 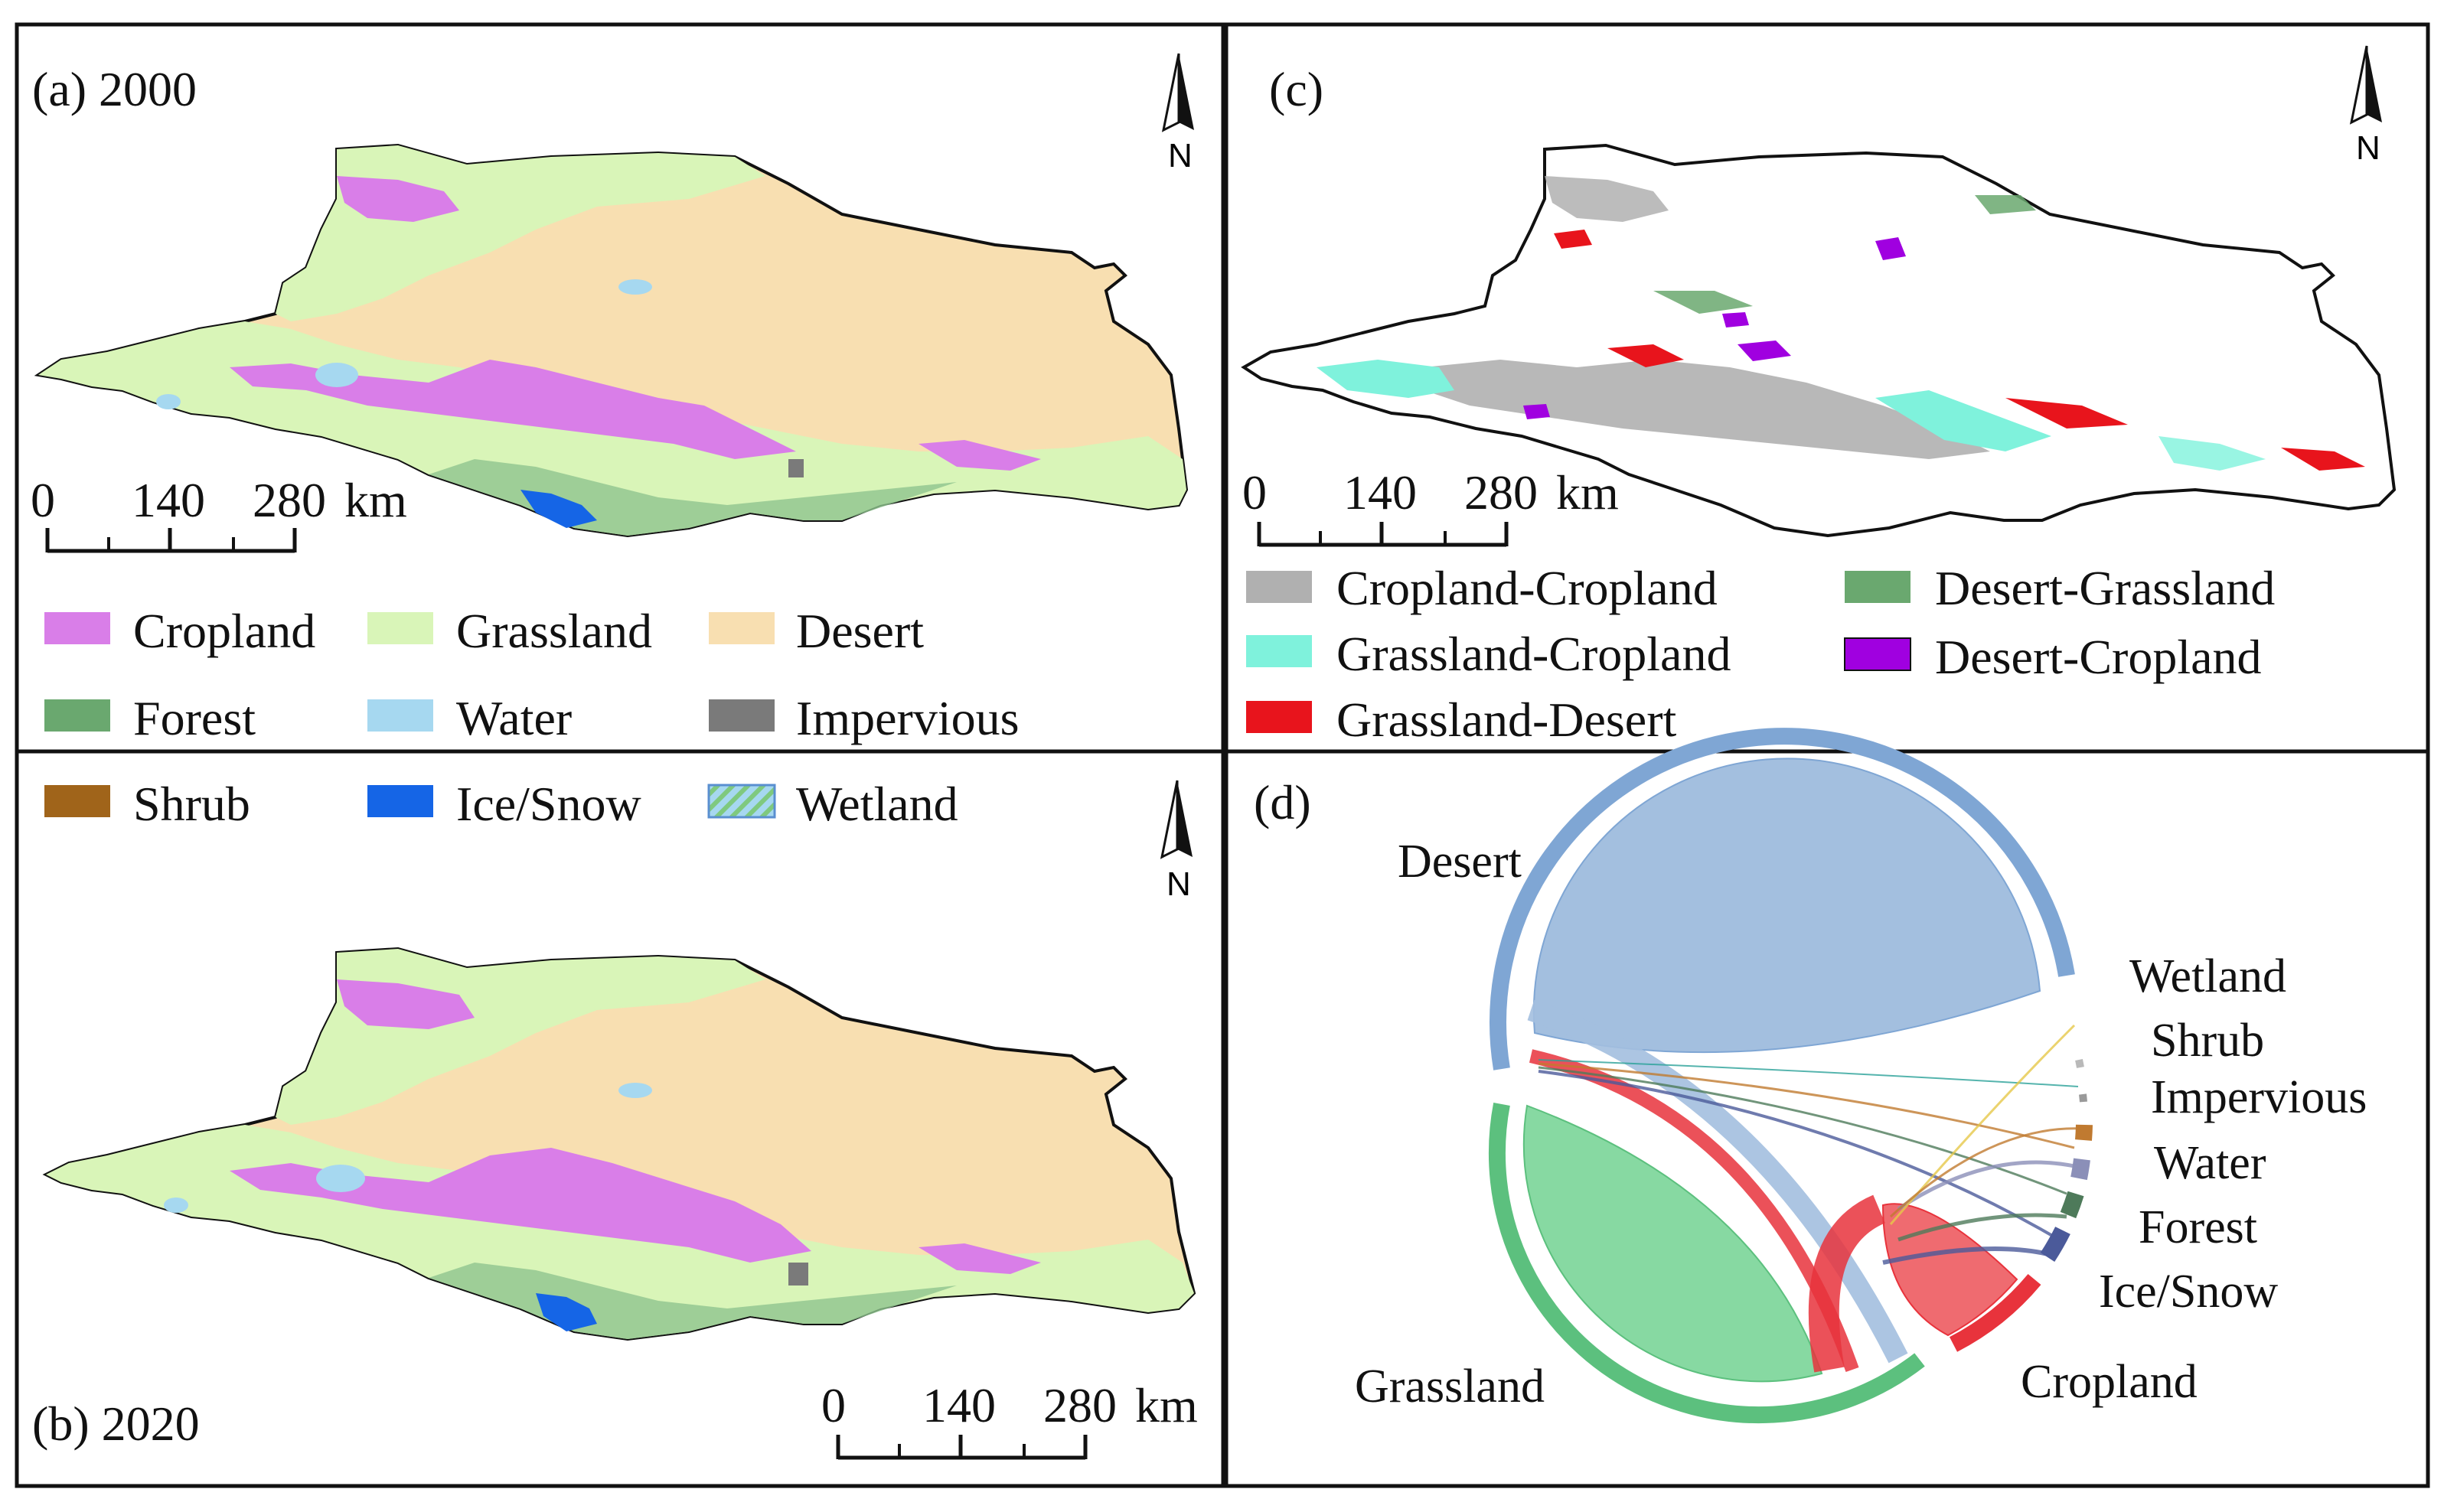 What do you see at coordinates (1176, 842) in the screenshot?
I see `north-arrow-b: N` at bounding box center [1176, 842].